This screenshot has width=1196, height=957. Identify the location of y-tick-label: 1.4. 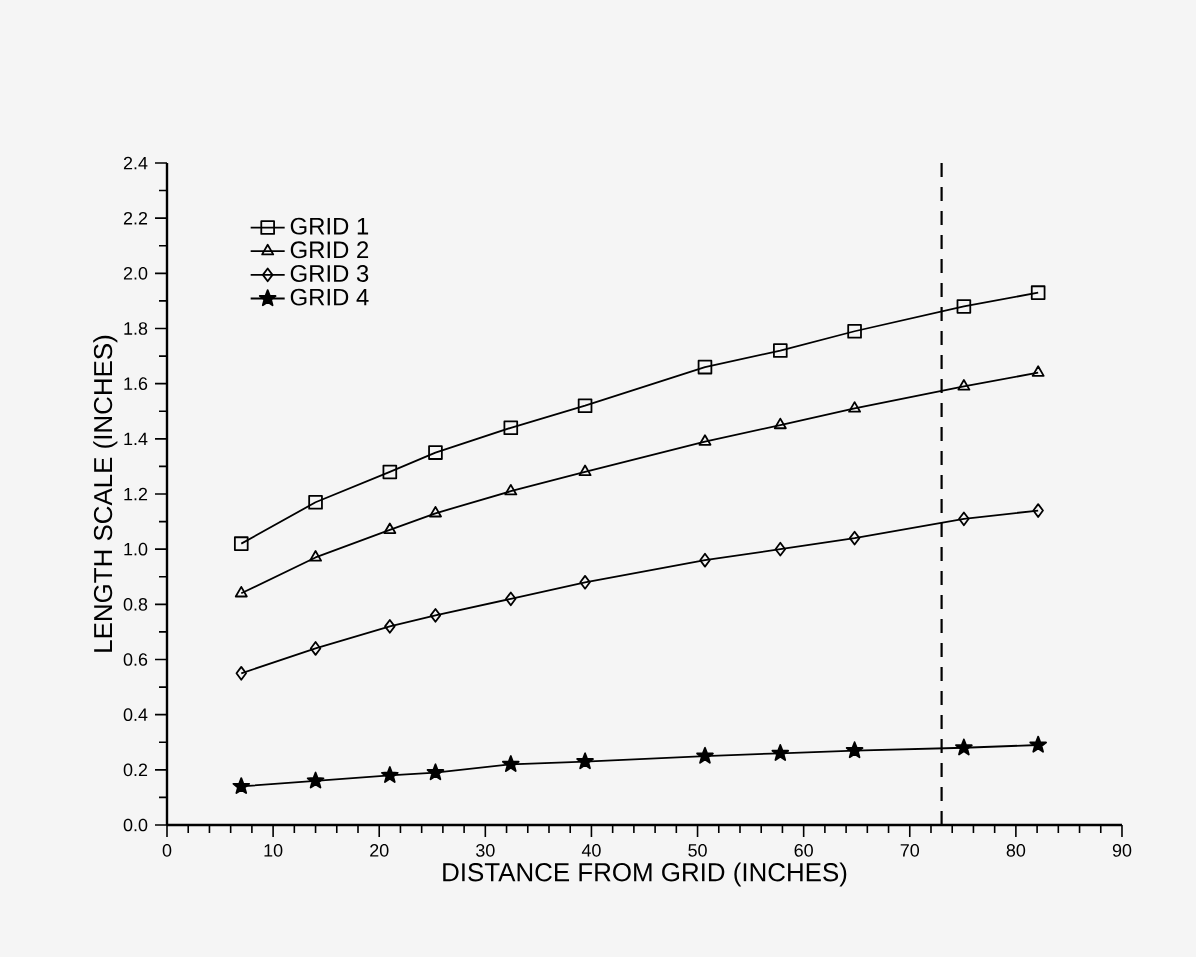
(136, 438).